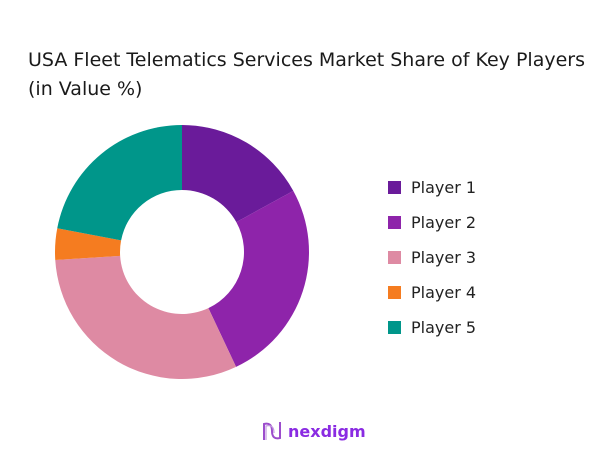  Describe the element at coordinates (327, 431) in the screenshot. I see `nexdigm-logo-text: nexdigm` at that location.